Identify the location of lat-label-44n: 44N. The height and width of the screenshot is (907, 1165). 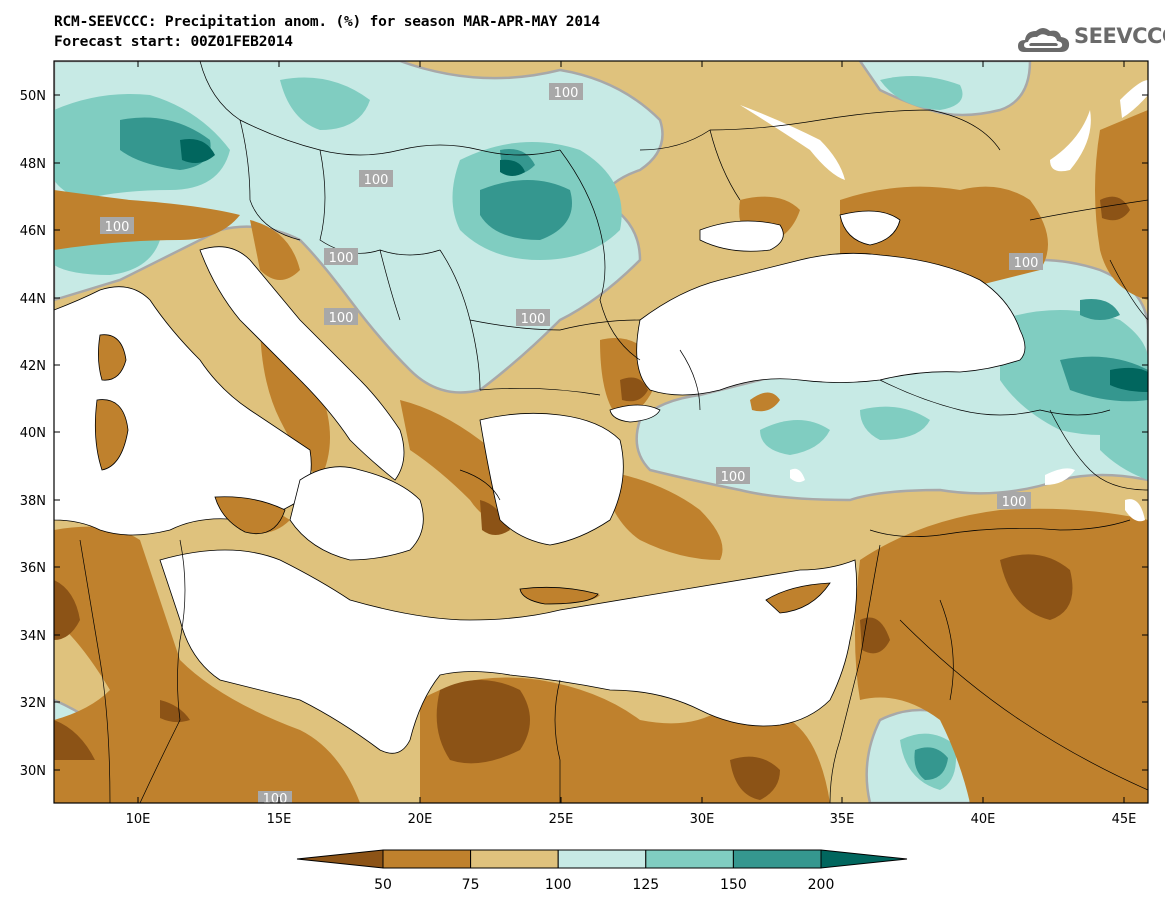
(33, 299).